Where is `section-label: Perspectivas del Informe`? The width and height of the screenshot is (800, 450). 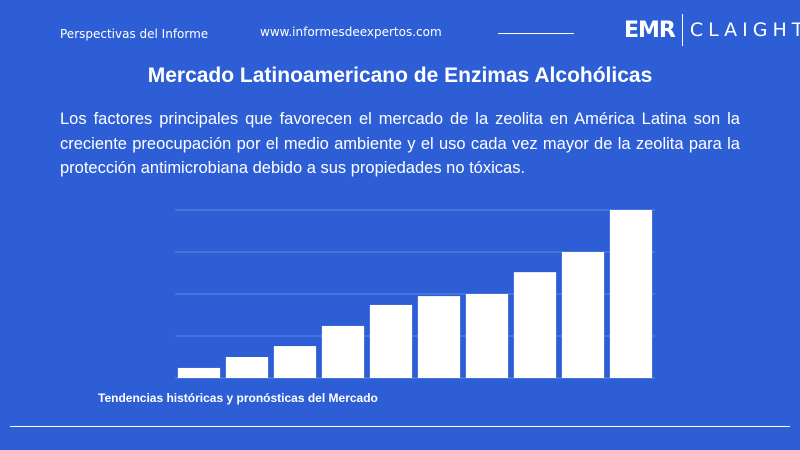
section-label: Perspectivas del Informe is located at coordinates (134, 34).